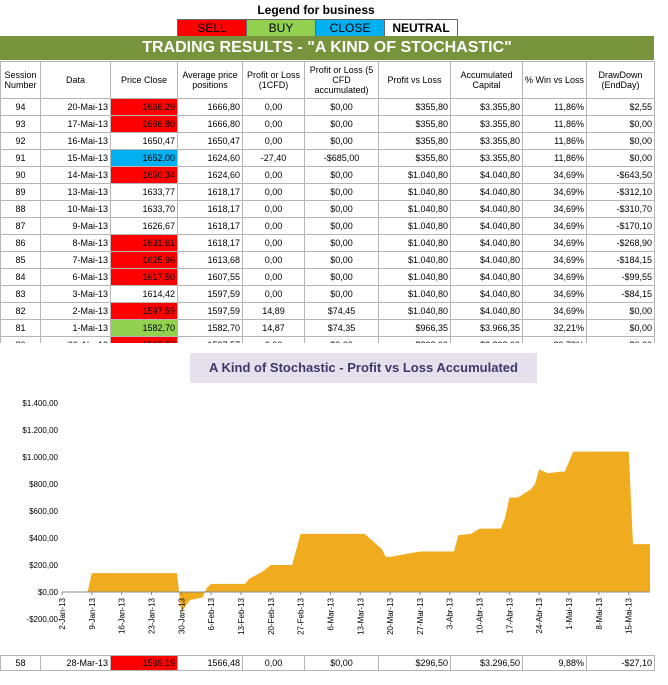 The width and height of the screenshot is (668, 685). What do you see at coordinates (75, 192) in the screenshot?
I see `cell-date: 13-Mai-13` at bounding box center [75, 192].